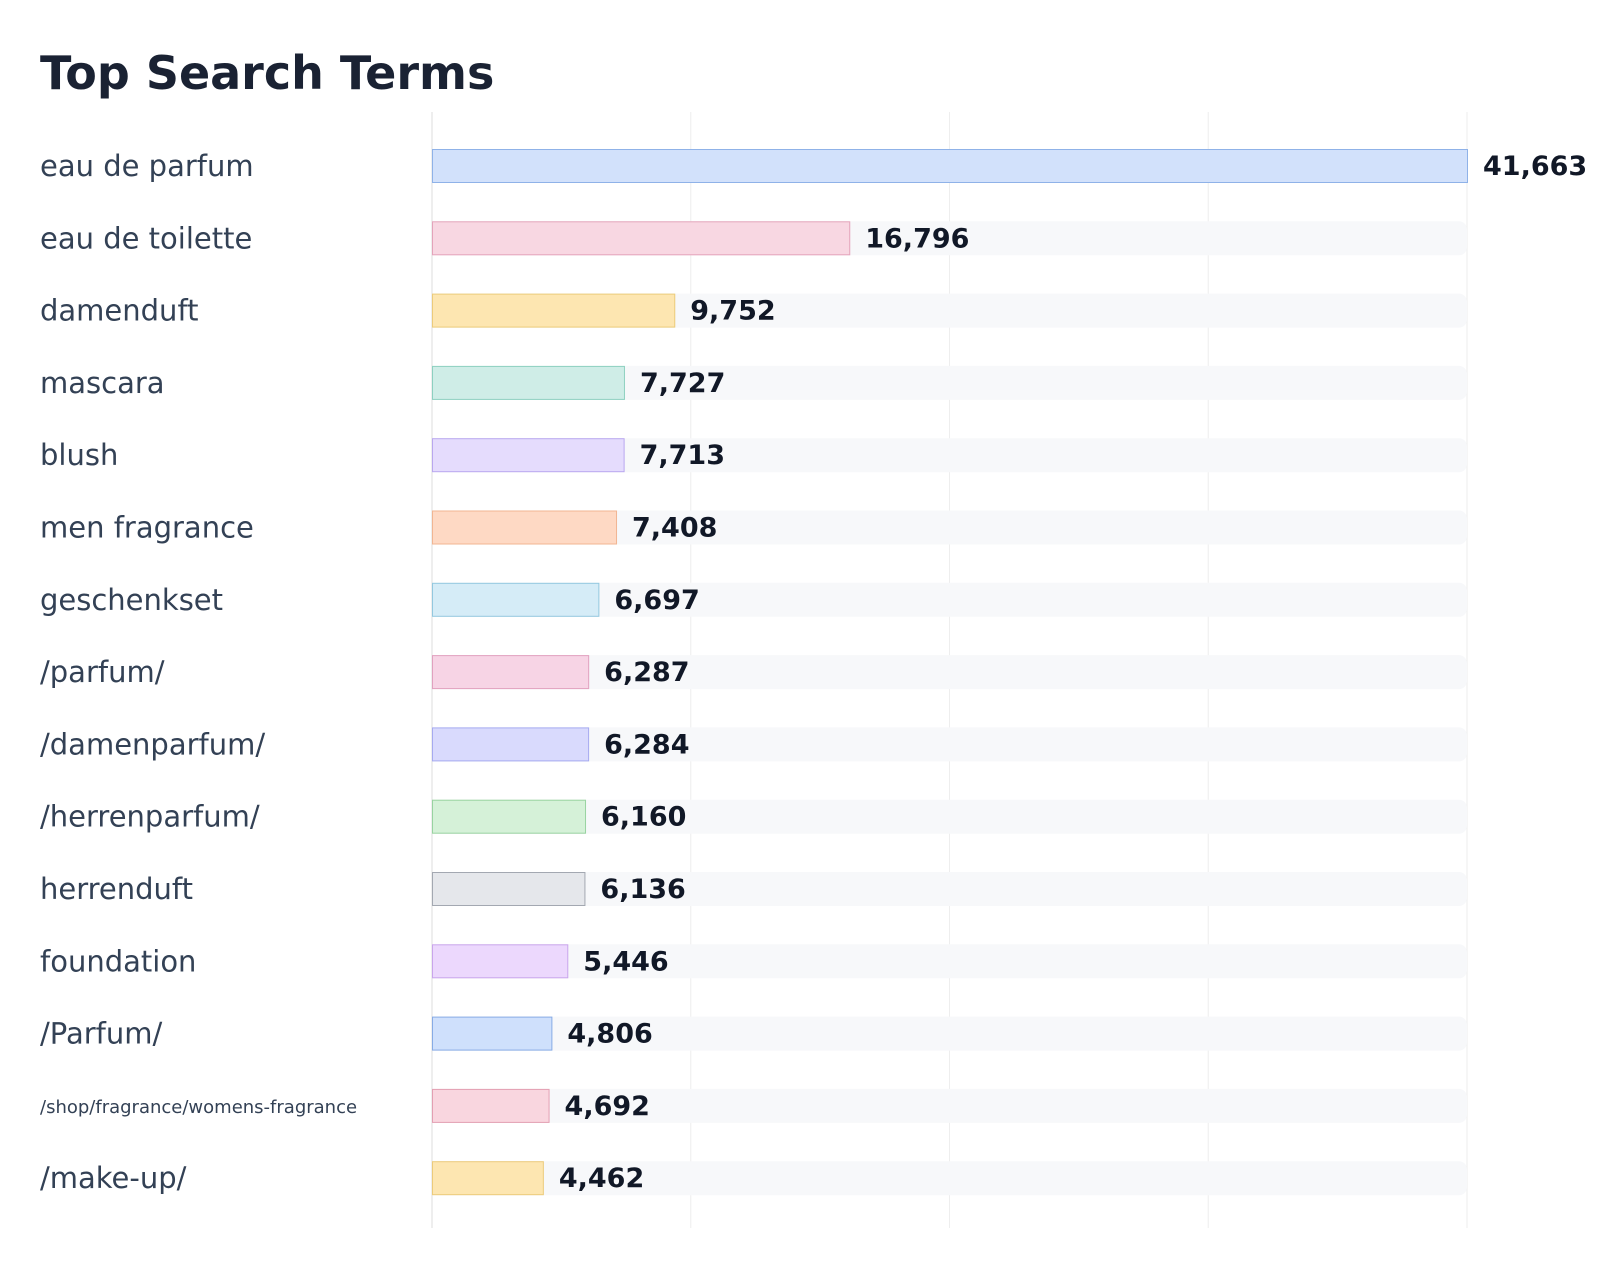 The image size is (1600, 1282). Describe the element at coordinates (119, 311) in the screenshot. I see `category-label: damenduft` at that location.